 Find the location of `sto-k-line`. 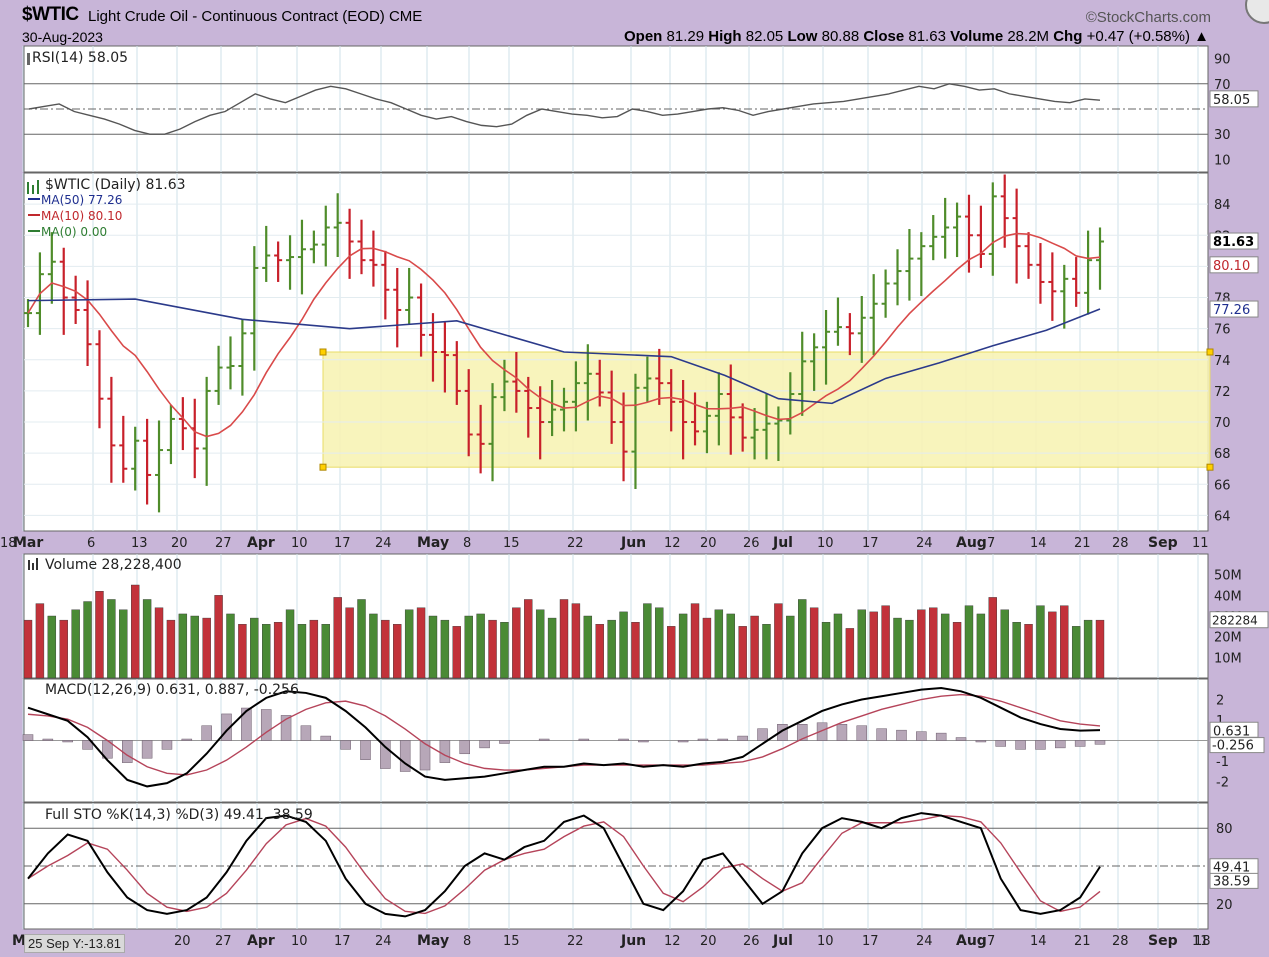

sto-k-line is located at coordinates (564, 865).